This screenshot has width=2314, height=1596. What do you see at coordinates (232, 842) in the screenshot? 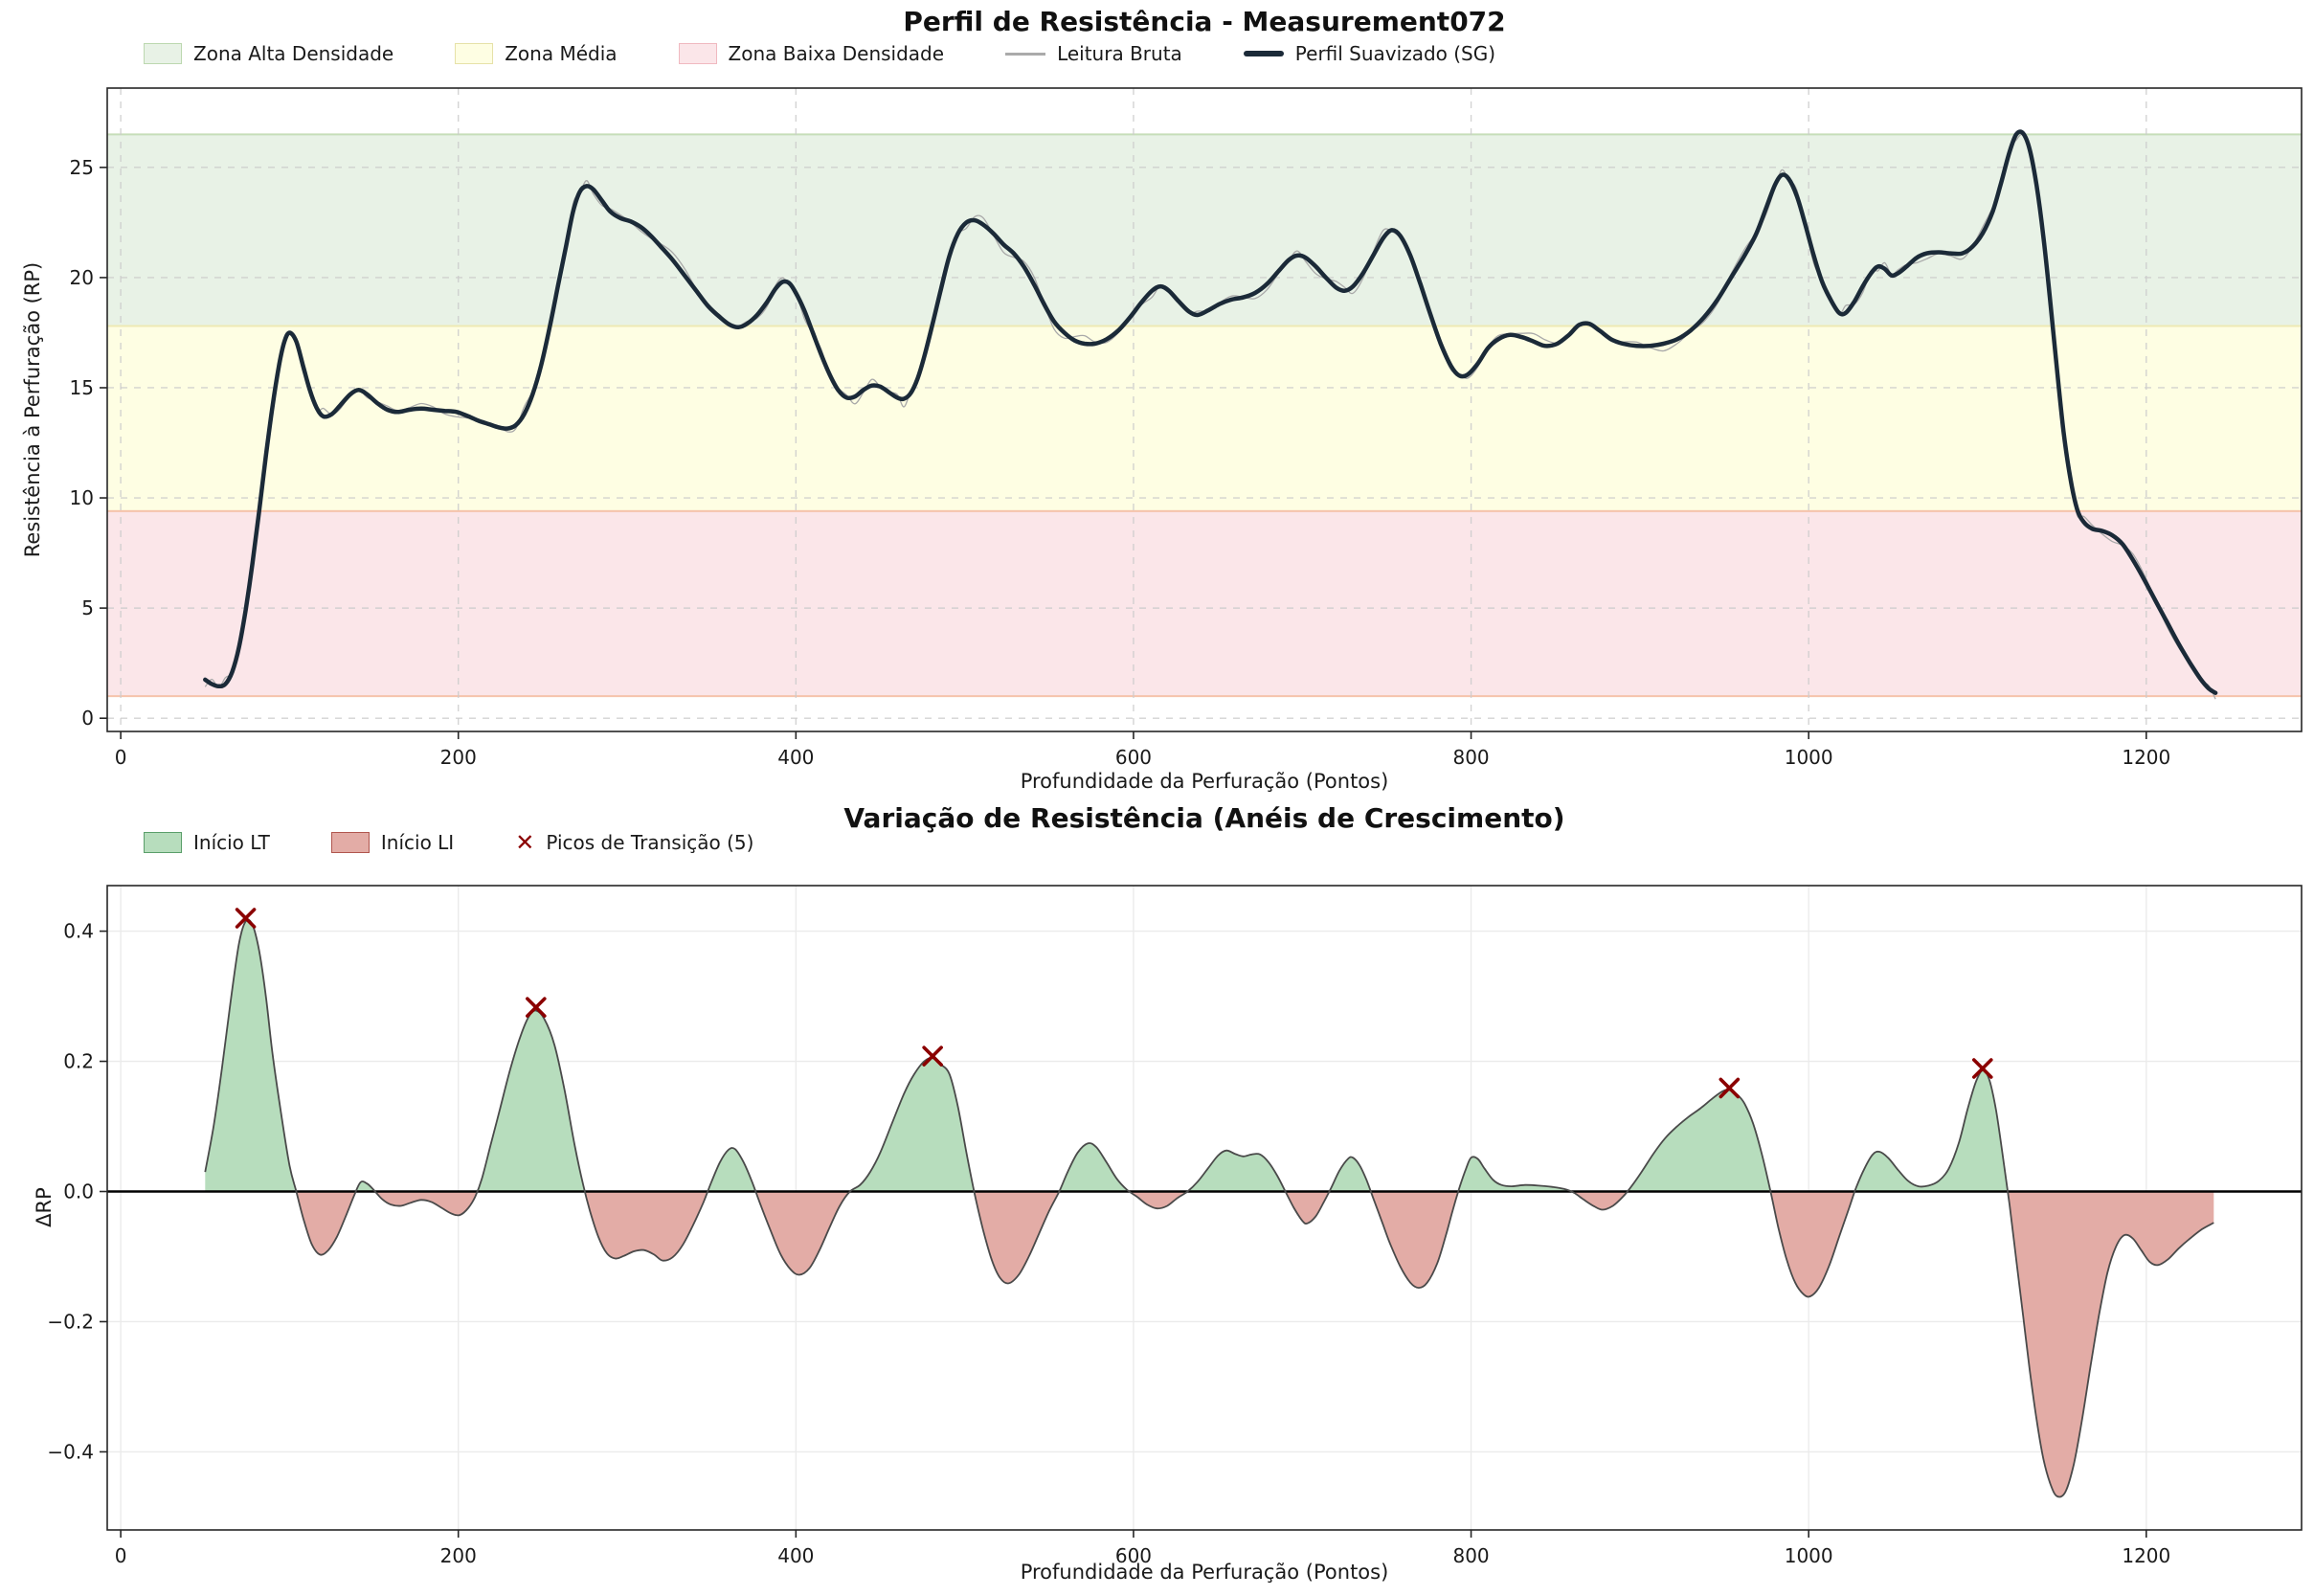
I see `legend-label: Início LT` at bounding box center [232, 842].